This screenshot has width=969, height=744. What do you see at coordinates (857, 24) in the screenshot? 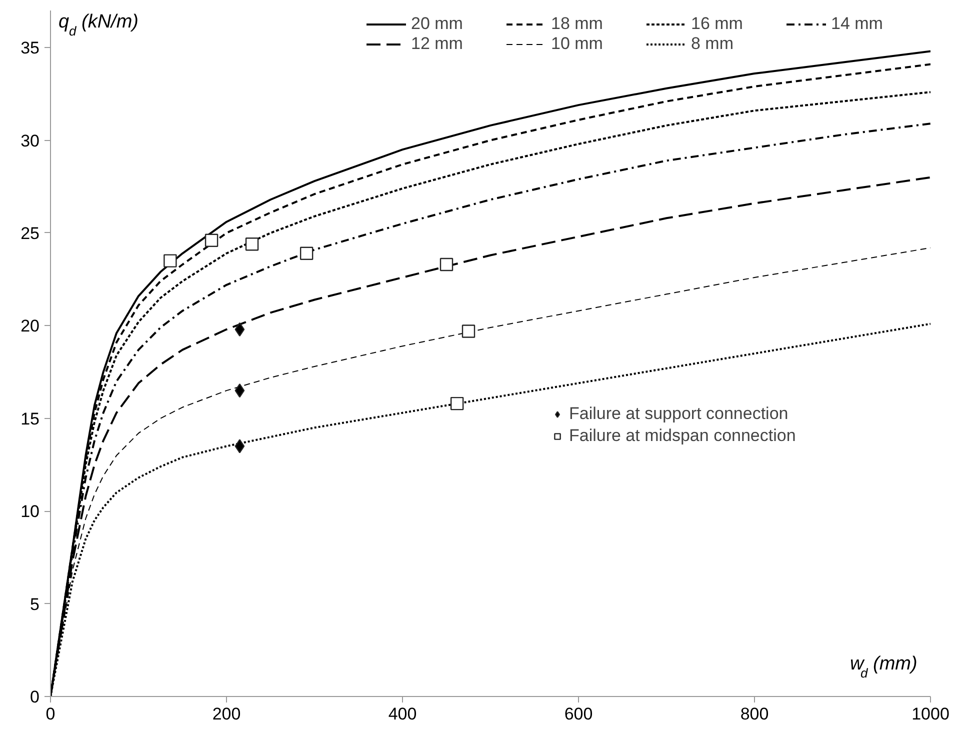
I see `legend-label: 14 mm` at bounding box center [857, 24].